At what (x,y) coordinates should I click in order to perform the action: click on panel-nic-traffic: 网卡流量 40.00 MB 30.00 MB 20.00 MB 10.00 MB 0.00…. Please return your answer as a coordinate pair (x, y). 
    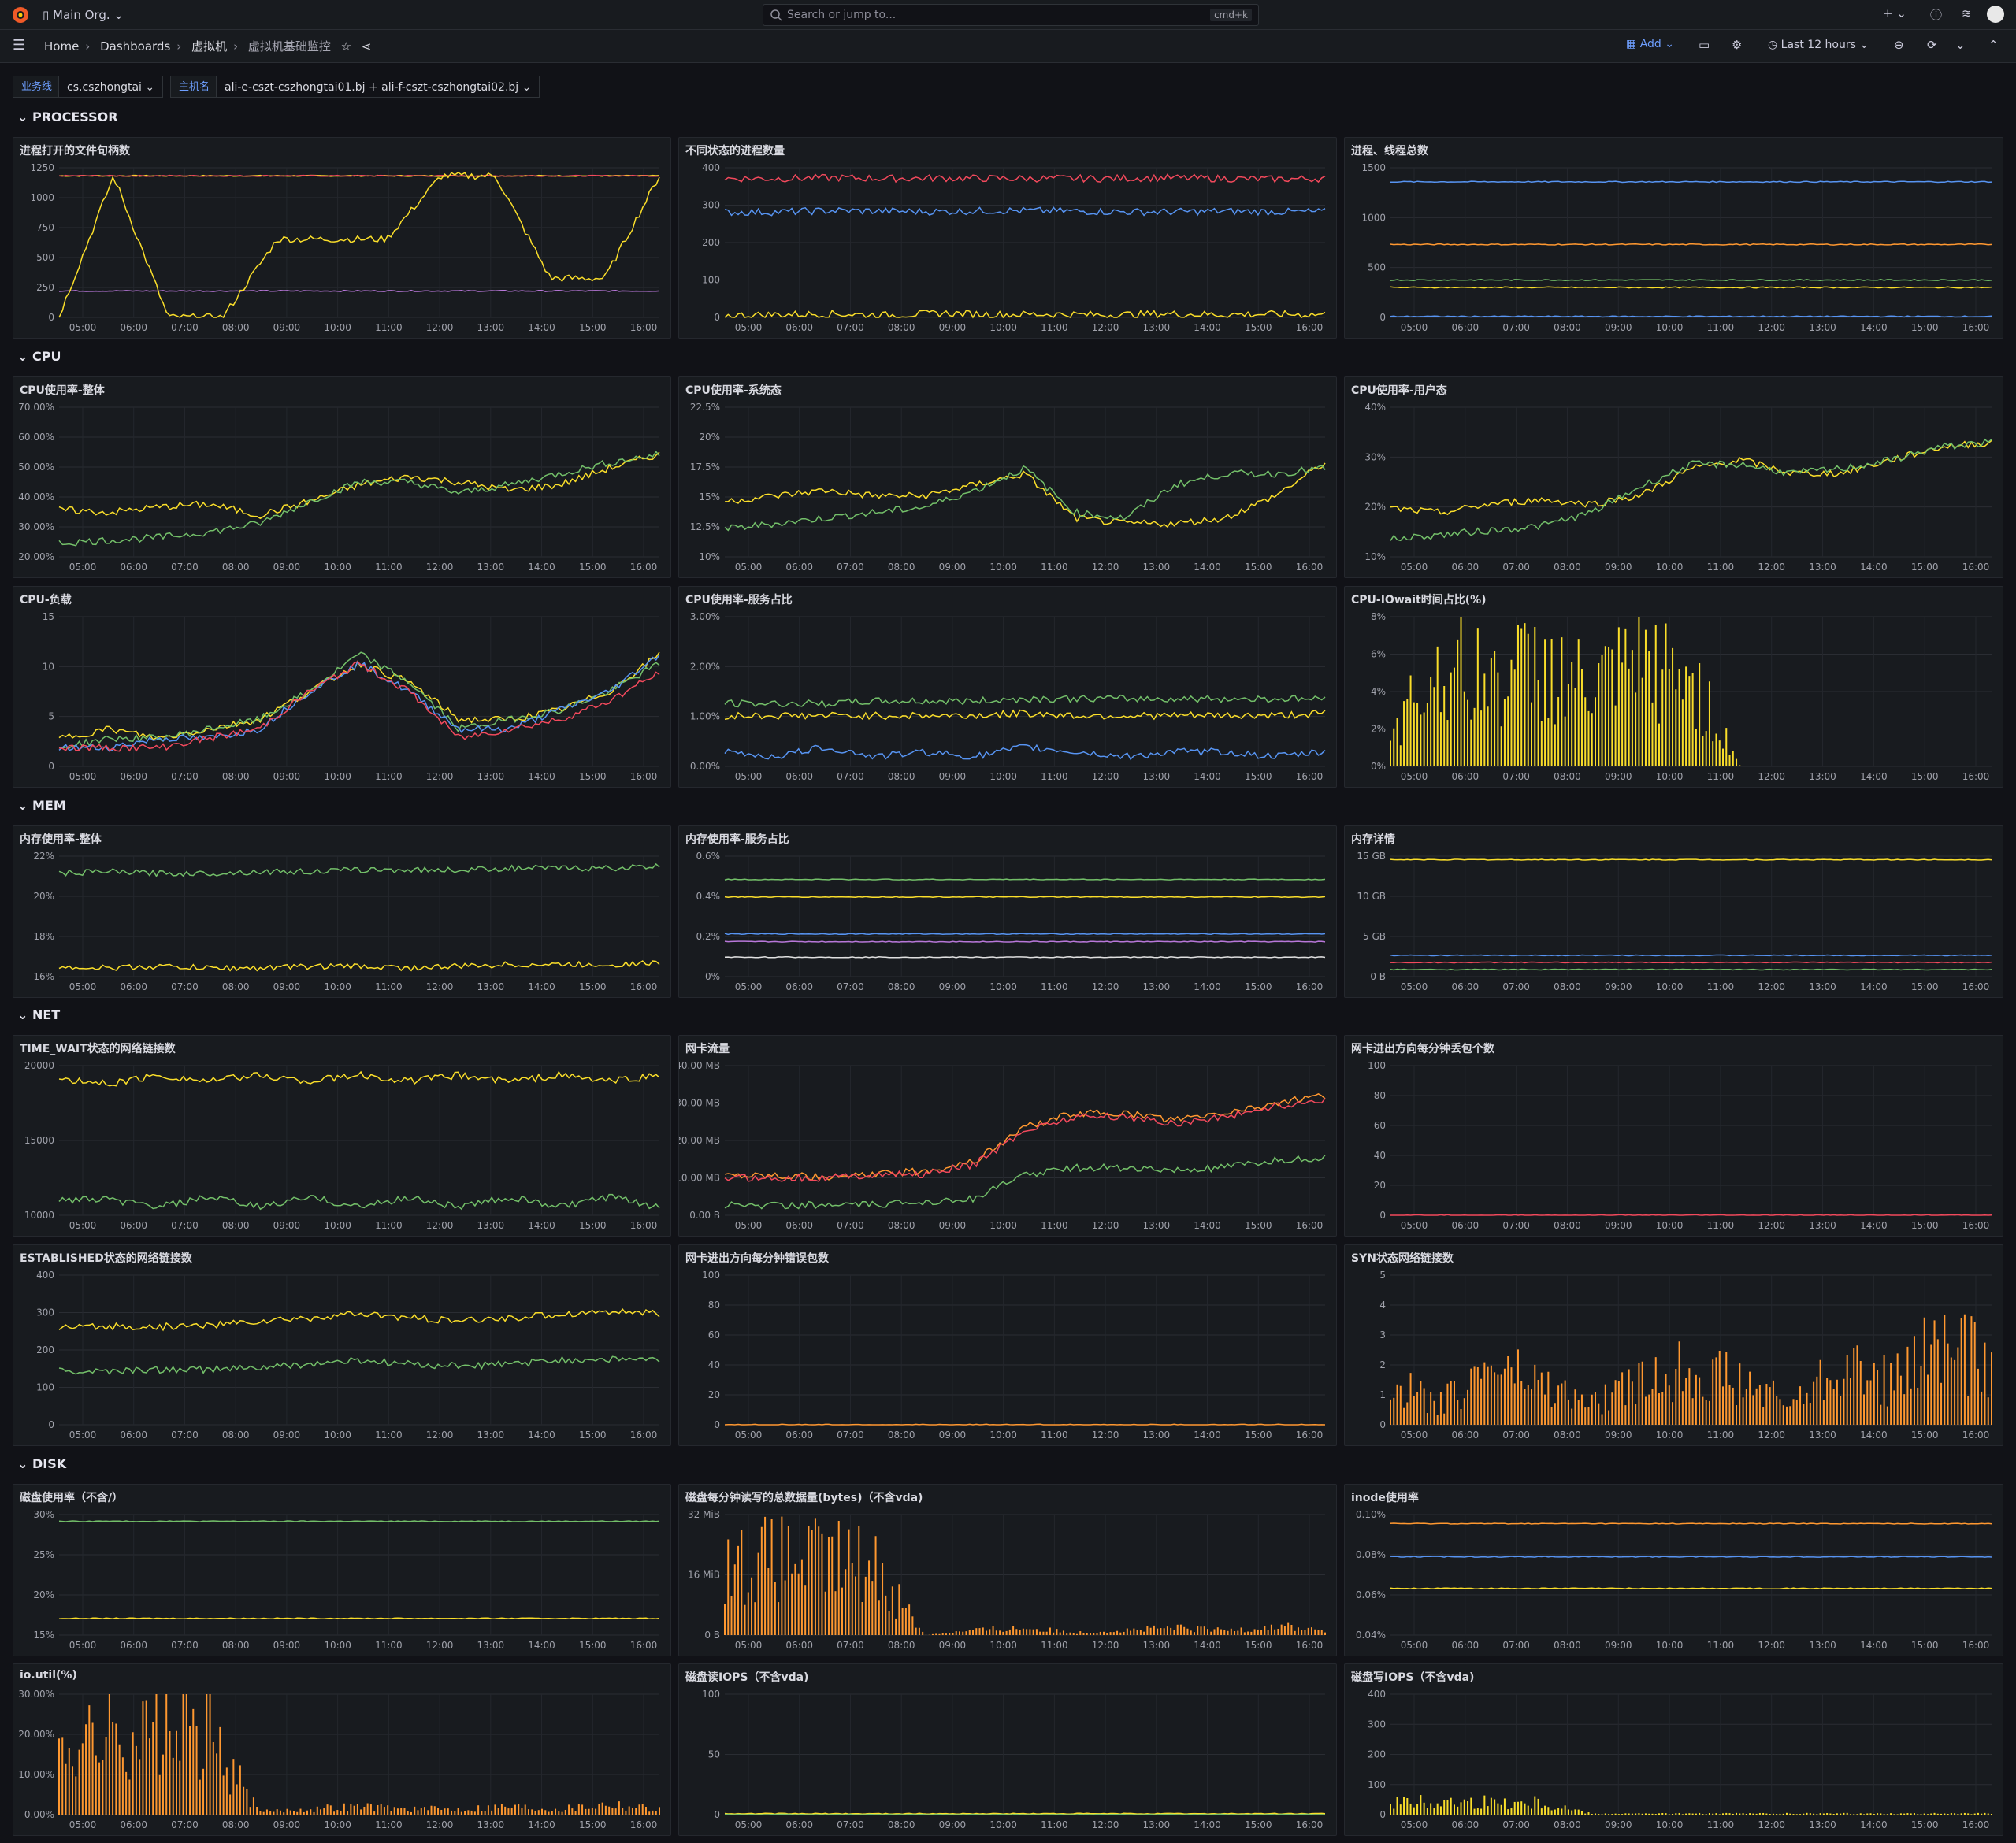
    Looking at the image, I should click on (1008, 1136).